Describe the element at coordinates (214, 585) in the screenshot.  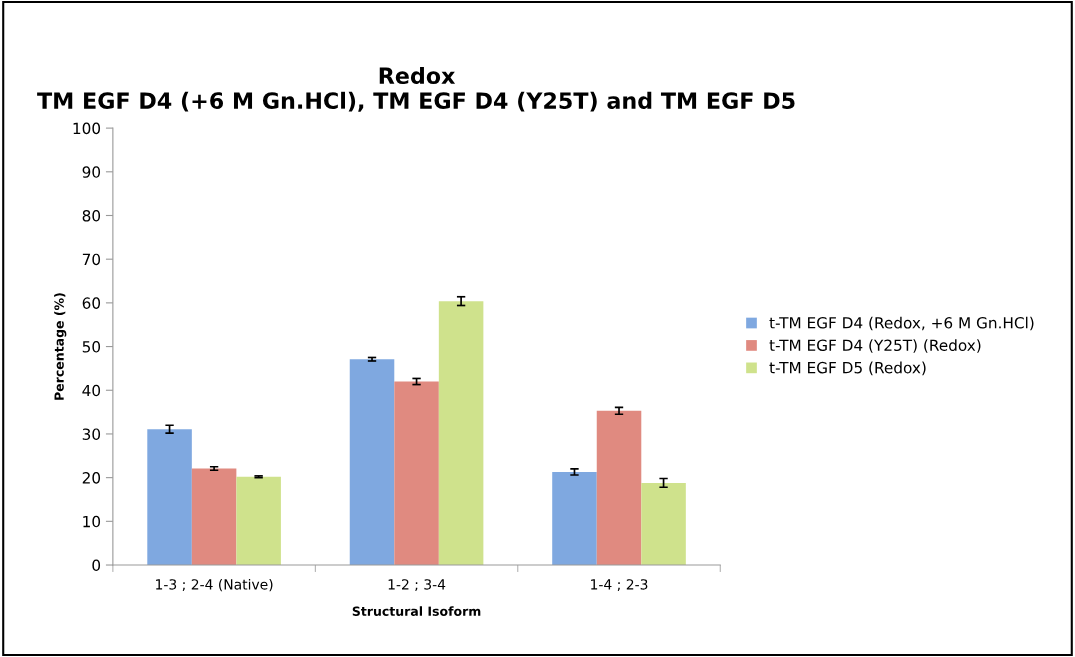
I see `x-tick-label: 1-3 ; 2-4 (Native)` at that location.